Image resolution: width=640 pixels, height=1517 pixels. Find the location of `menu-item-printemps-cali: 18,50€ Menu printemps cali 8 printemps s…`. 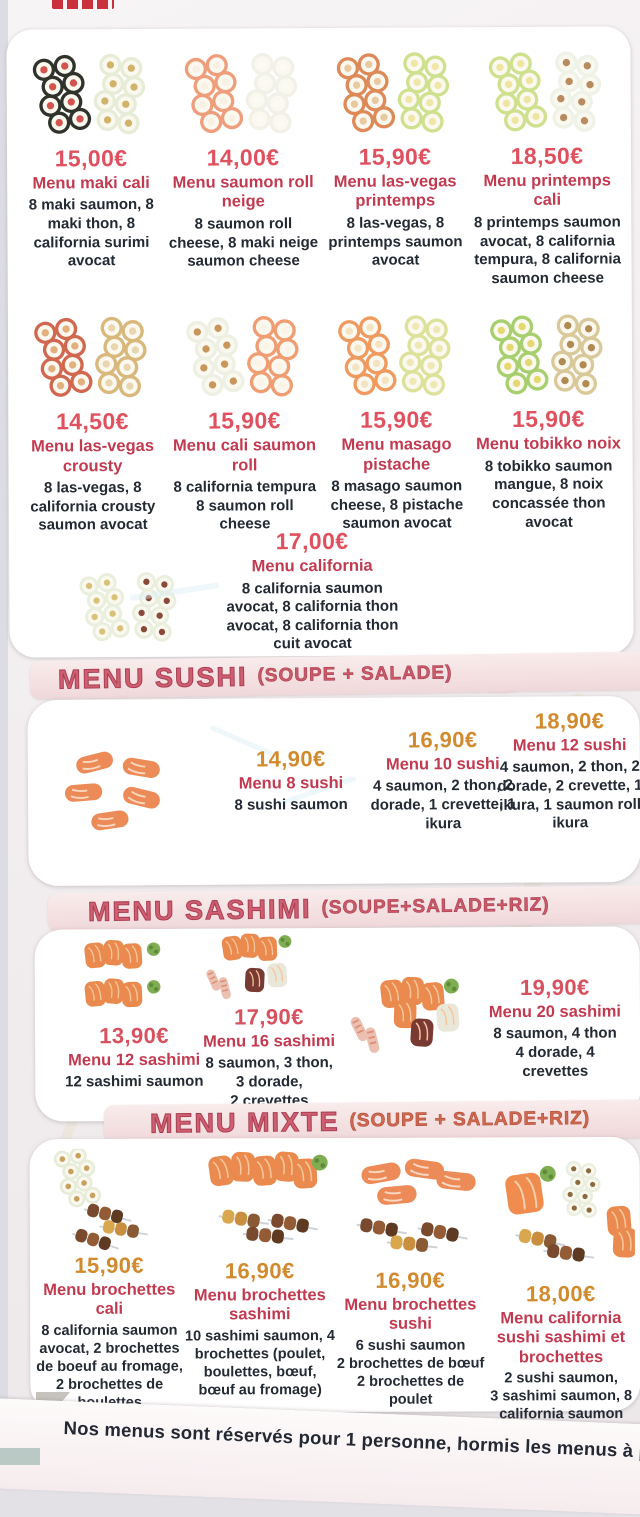

menu-item-printemps-cali: 18,50€ Menu printemps cali 8 printemps s… is located at coordinates (546, 164).